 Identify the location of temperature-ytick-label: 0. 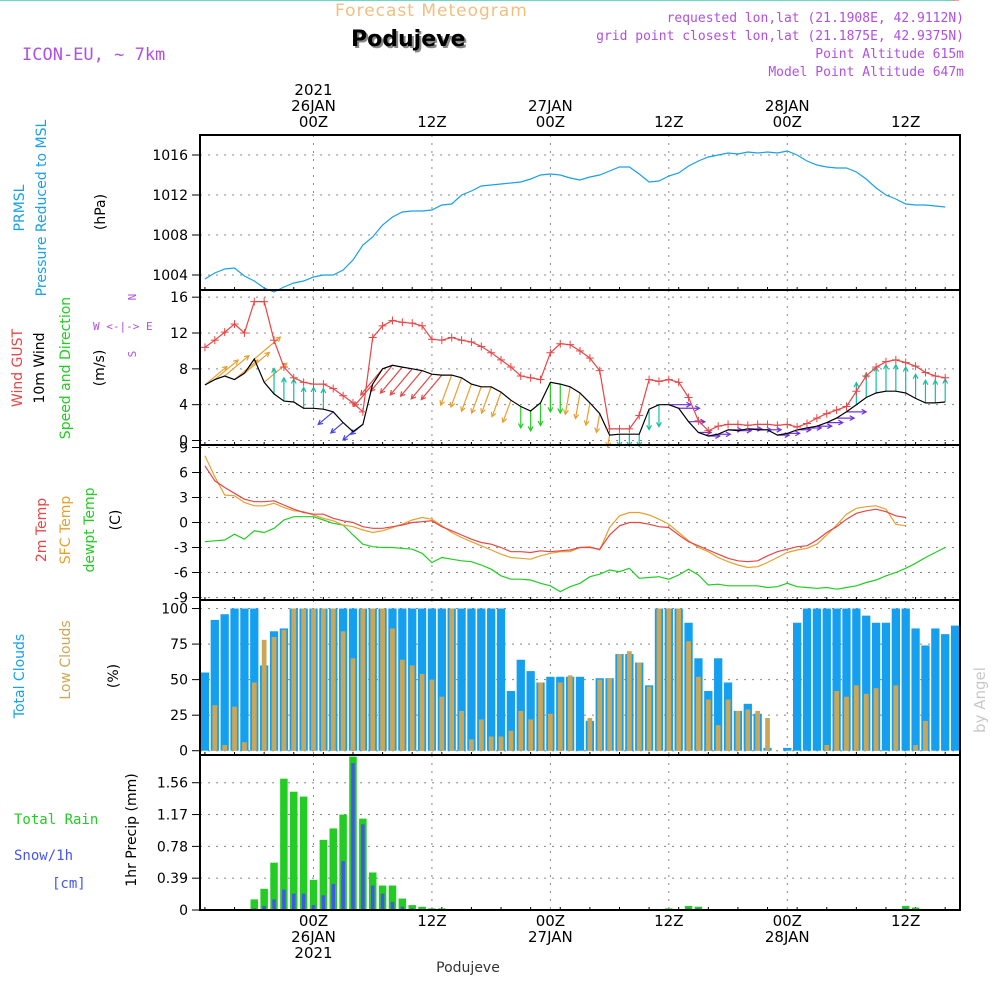
(183, 524).